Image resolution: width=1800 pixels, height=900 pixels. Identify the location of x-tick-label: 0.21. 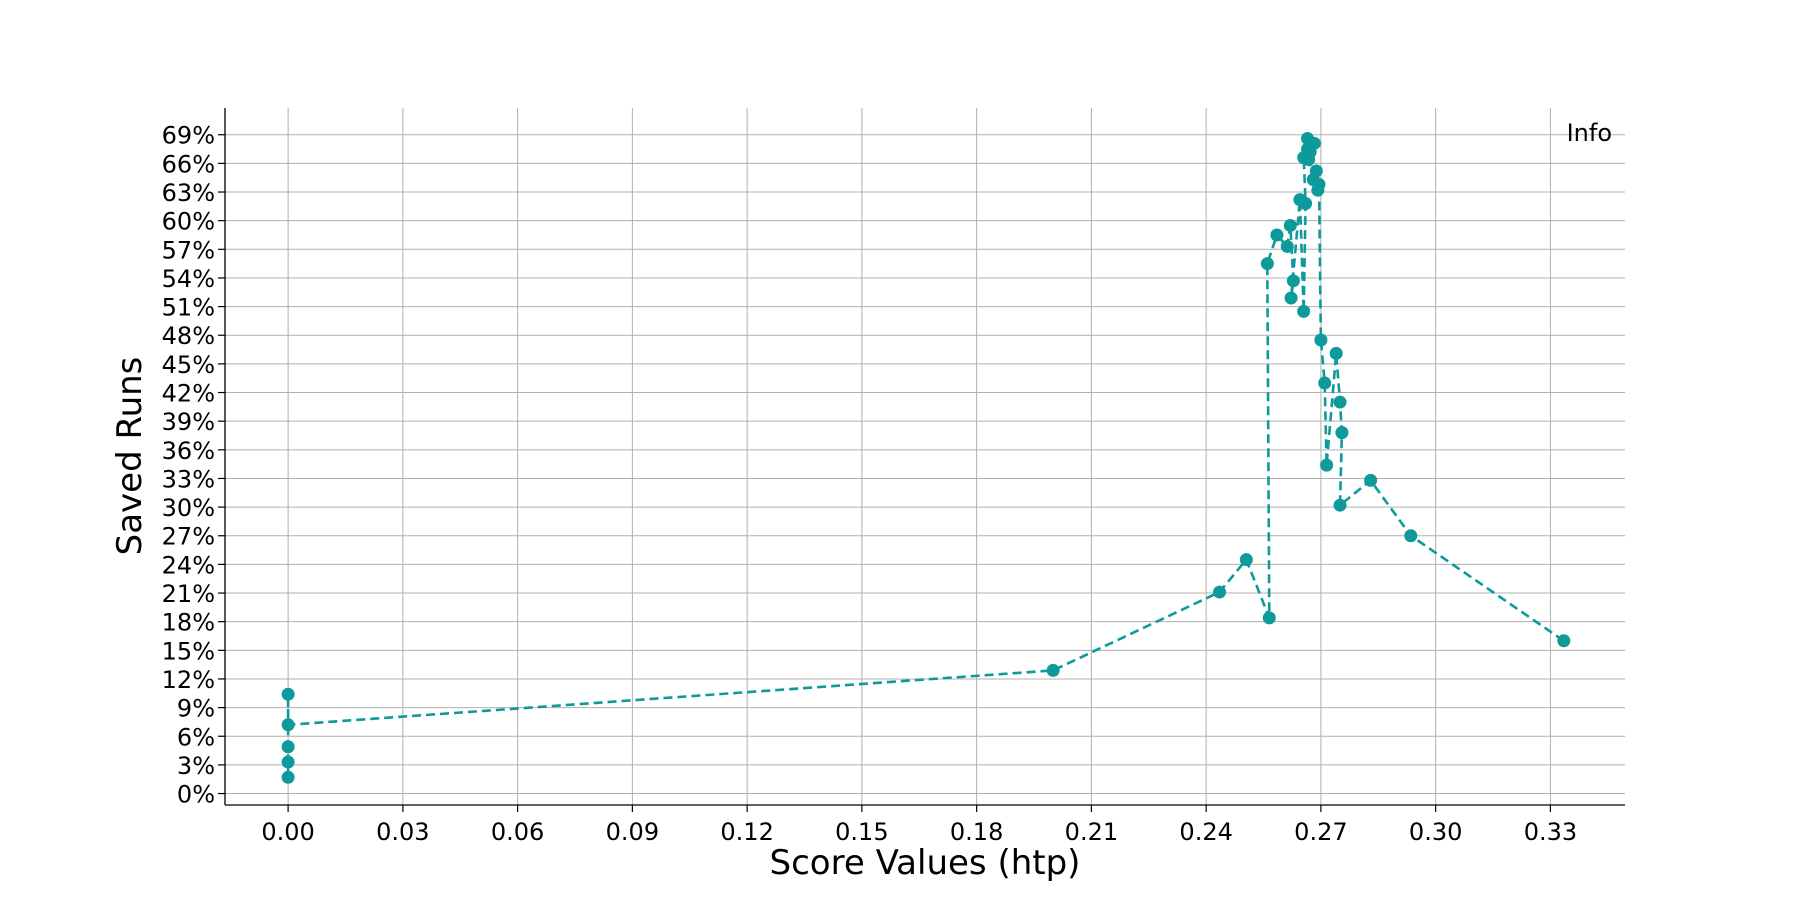
(1091, 832).